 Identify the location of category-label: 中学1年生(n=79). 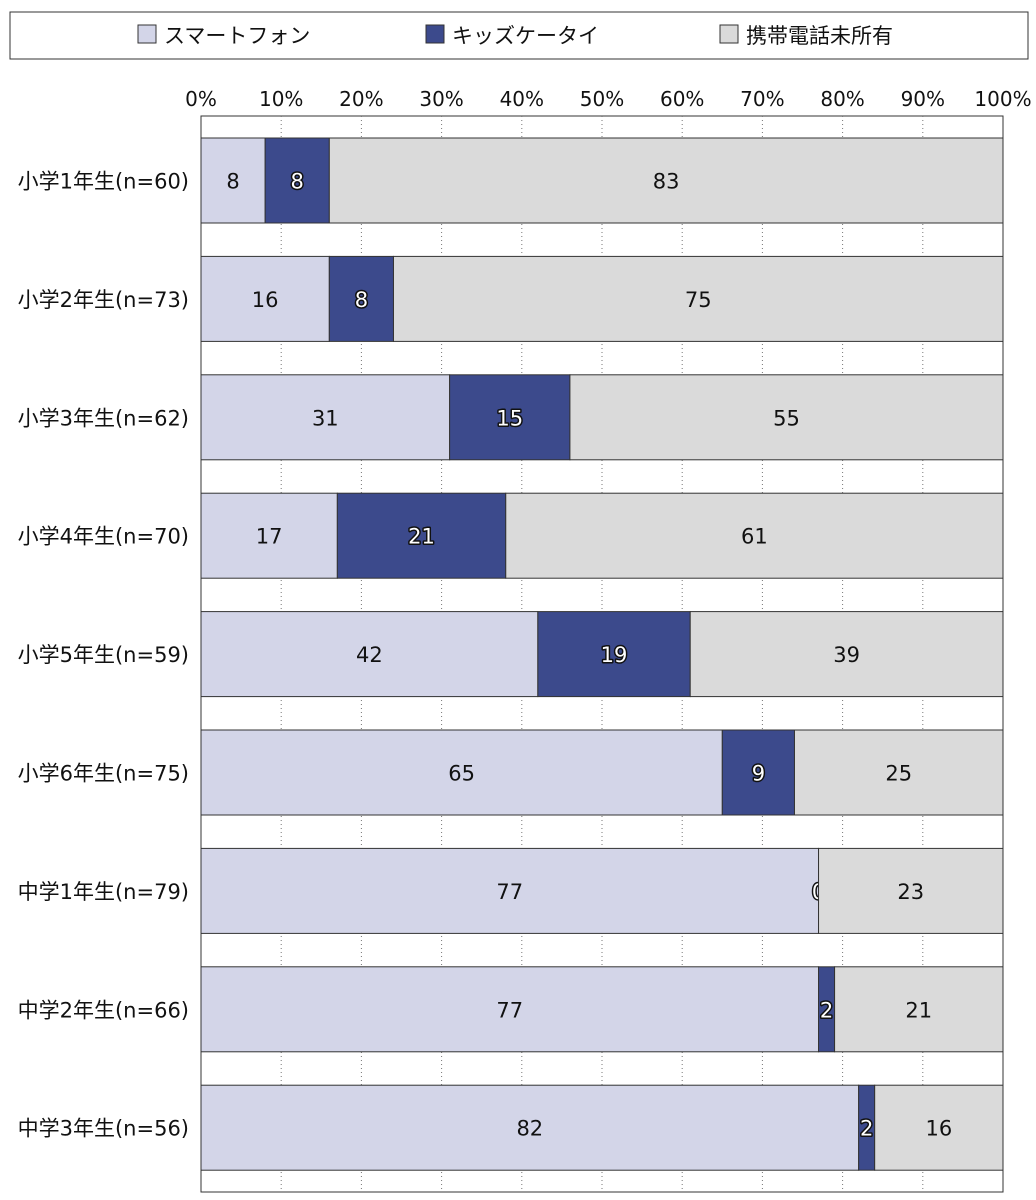
(103, 892).